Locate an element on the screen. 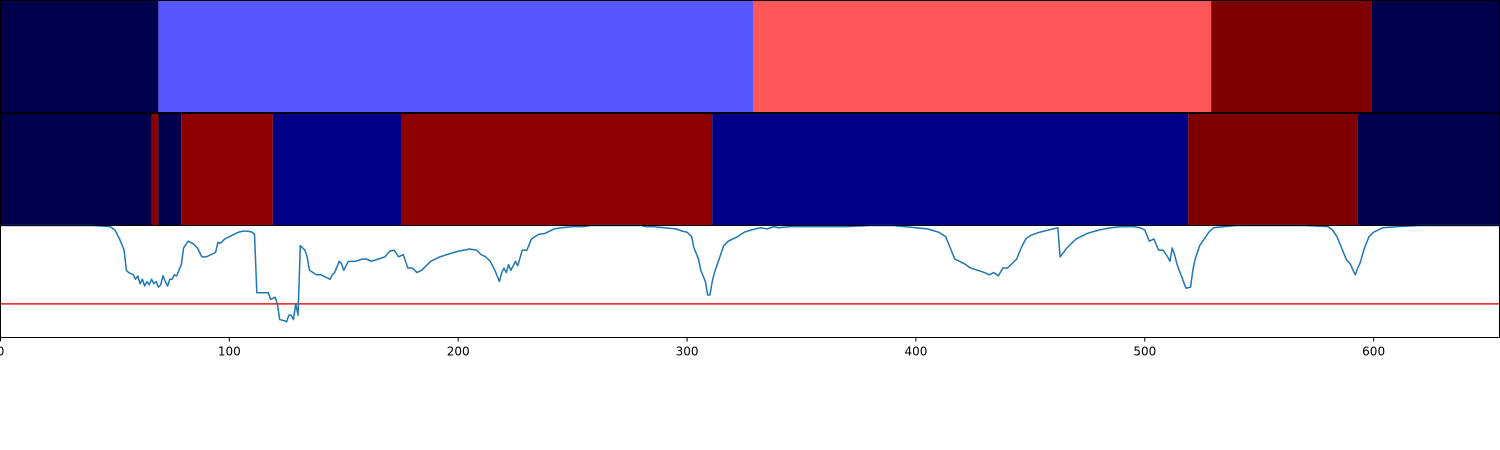 This screenshot has height=450, width=1500. x-tick-label: 300 is located at coordinates (687, 352).